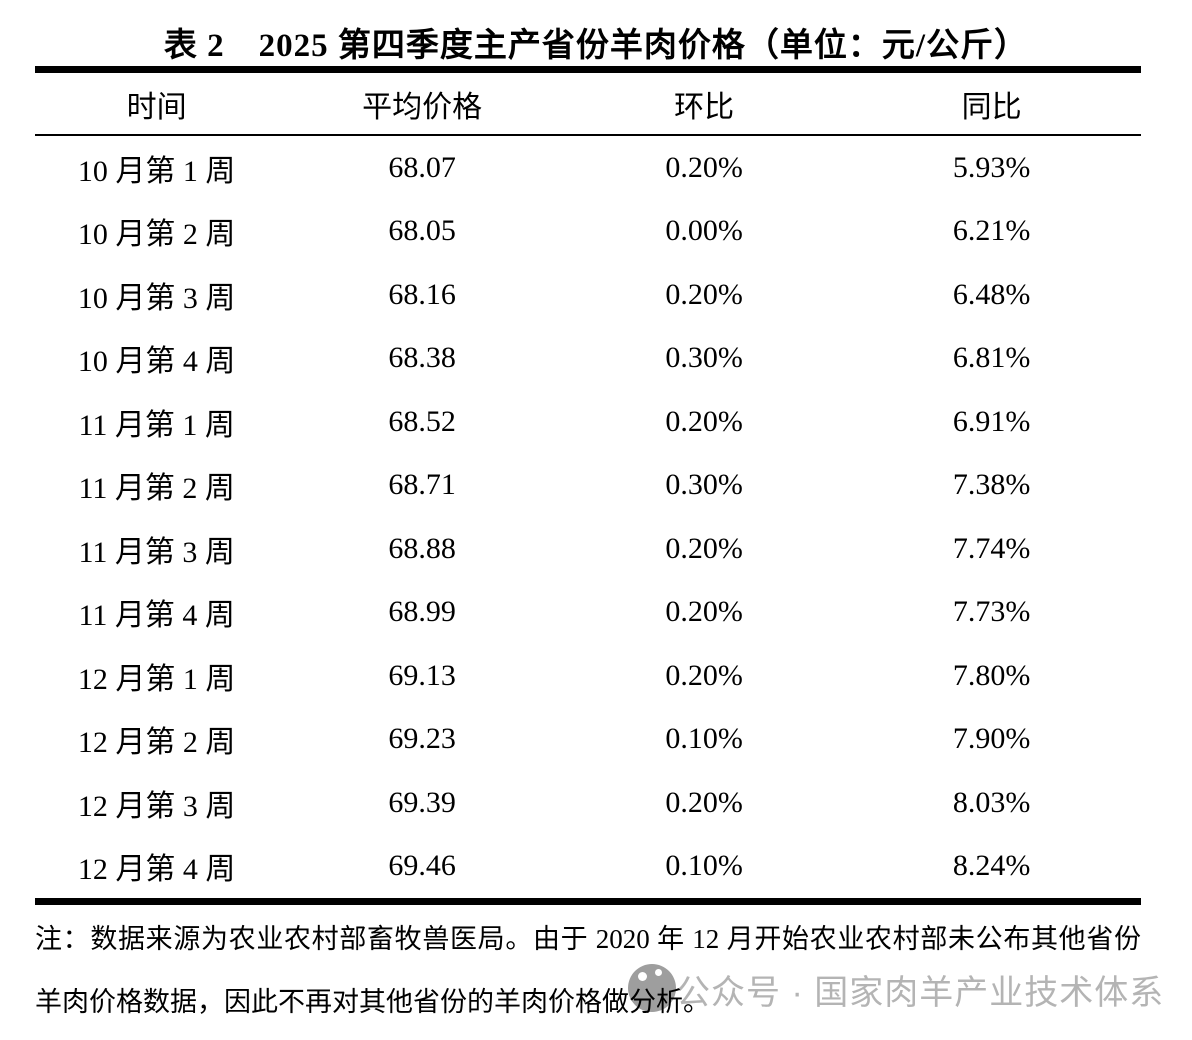 This screenshot has width=1192, height=1040. I want to click on cell-yoy: 7.73%, so click(991, 612).